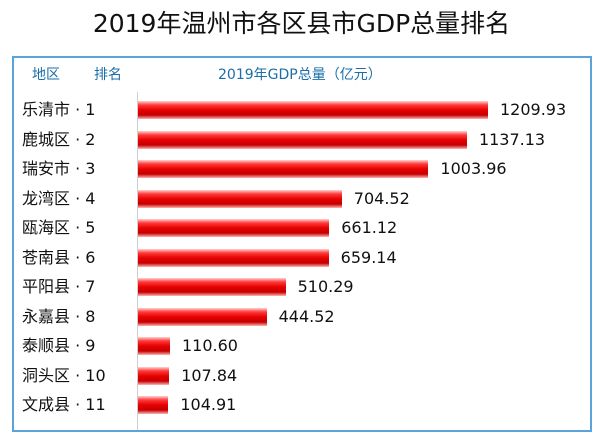 The height and width of the screenshot is (438, 603). Describe the element at coordinates (301, 23) in the screenshot. I see `chart-title: 2019年温州市各区县市GDP总量排名` at that location.